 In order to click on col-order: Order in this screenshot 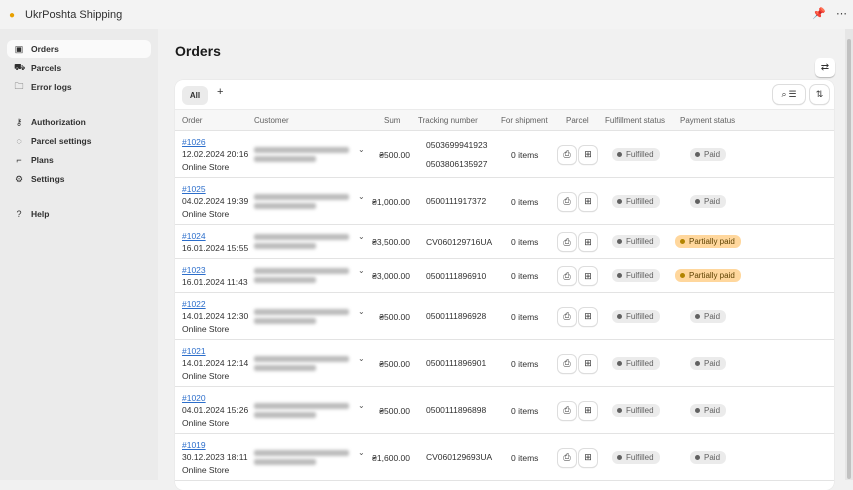, I will do `click(192, 120)`.